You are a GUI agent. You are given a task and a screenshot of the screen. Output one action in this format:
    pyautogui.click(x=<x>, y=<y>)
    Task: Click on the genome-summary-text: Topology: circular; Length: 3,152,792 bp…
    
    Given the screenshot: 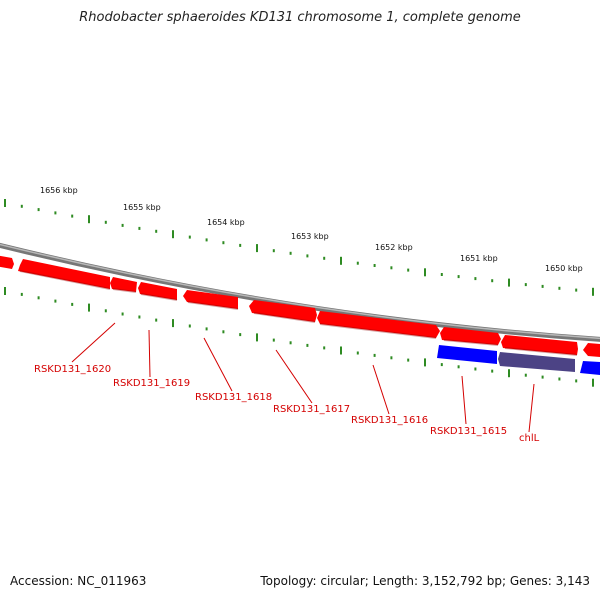 What is the action you would take?
    pyautogui.click(x=425, y=581)
    